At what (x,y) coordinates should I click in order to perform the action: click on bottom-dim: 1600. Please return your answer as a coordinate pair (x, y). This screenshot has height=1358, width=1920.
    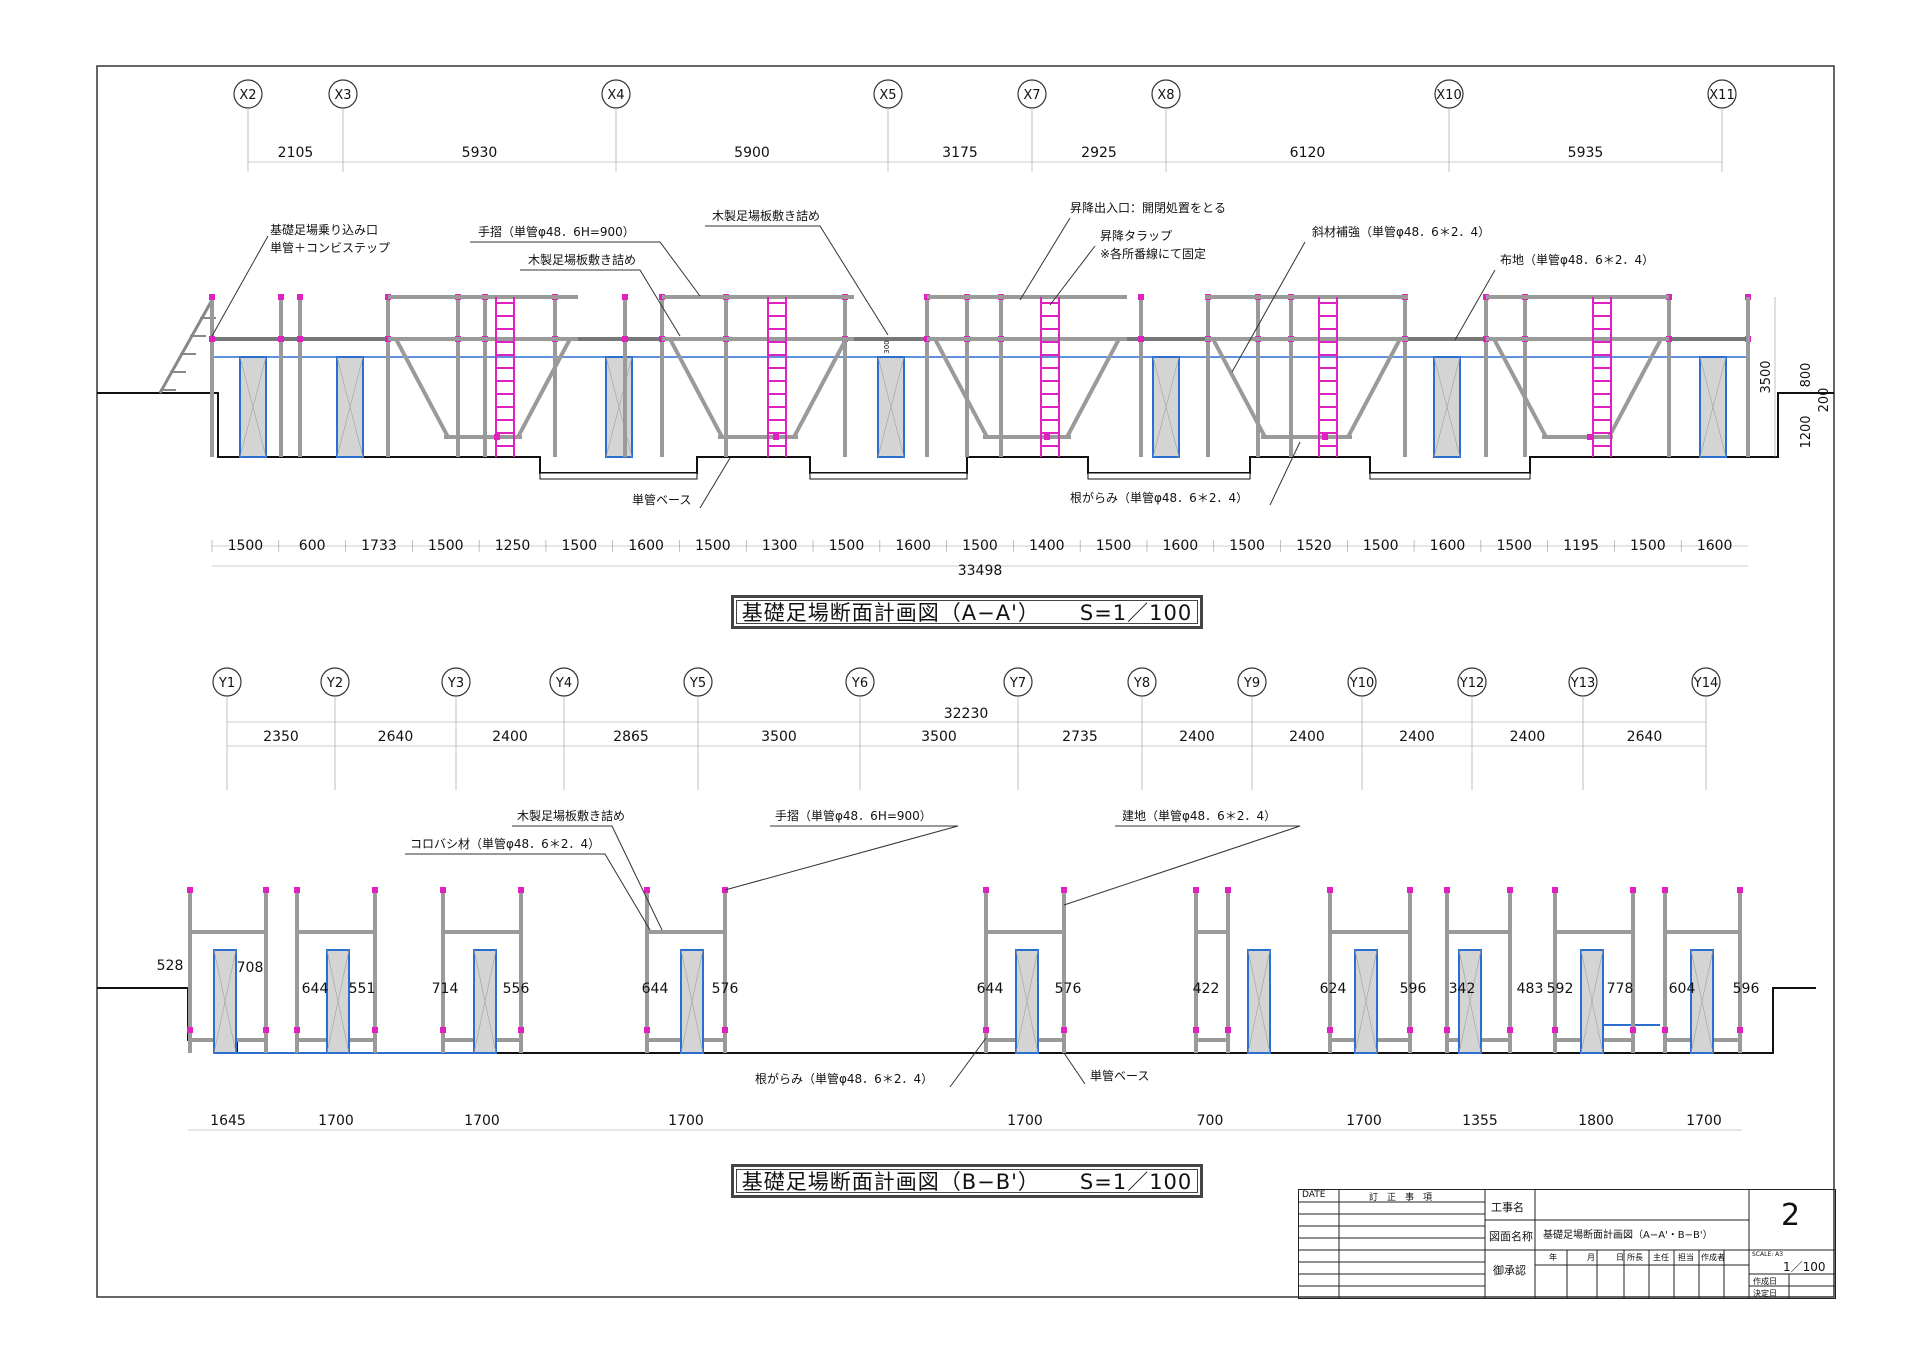
    Looking at the image, I should click on (1181, 546).